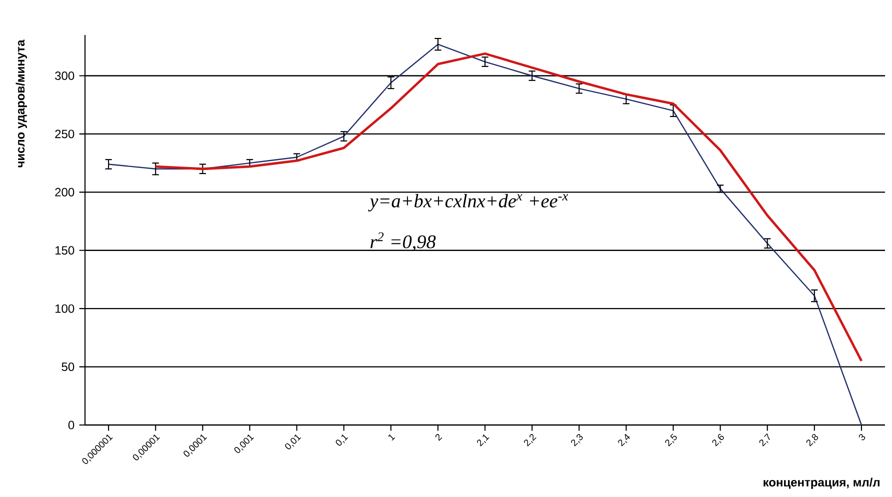  Describe the element at coordinates (483, 440) in the screenshot. I see `x-tick-label: 2,1` at that location.